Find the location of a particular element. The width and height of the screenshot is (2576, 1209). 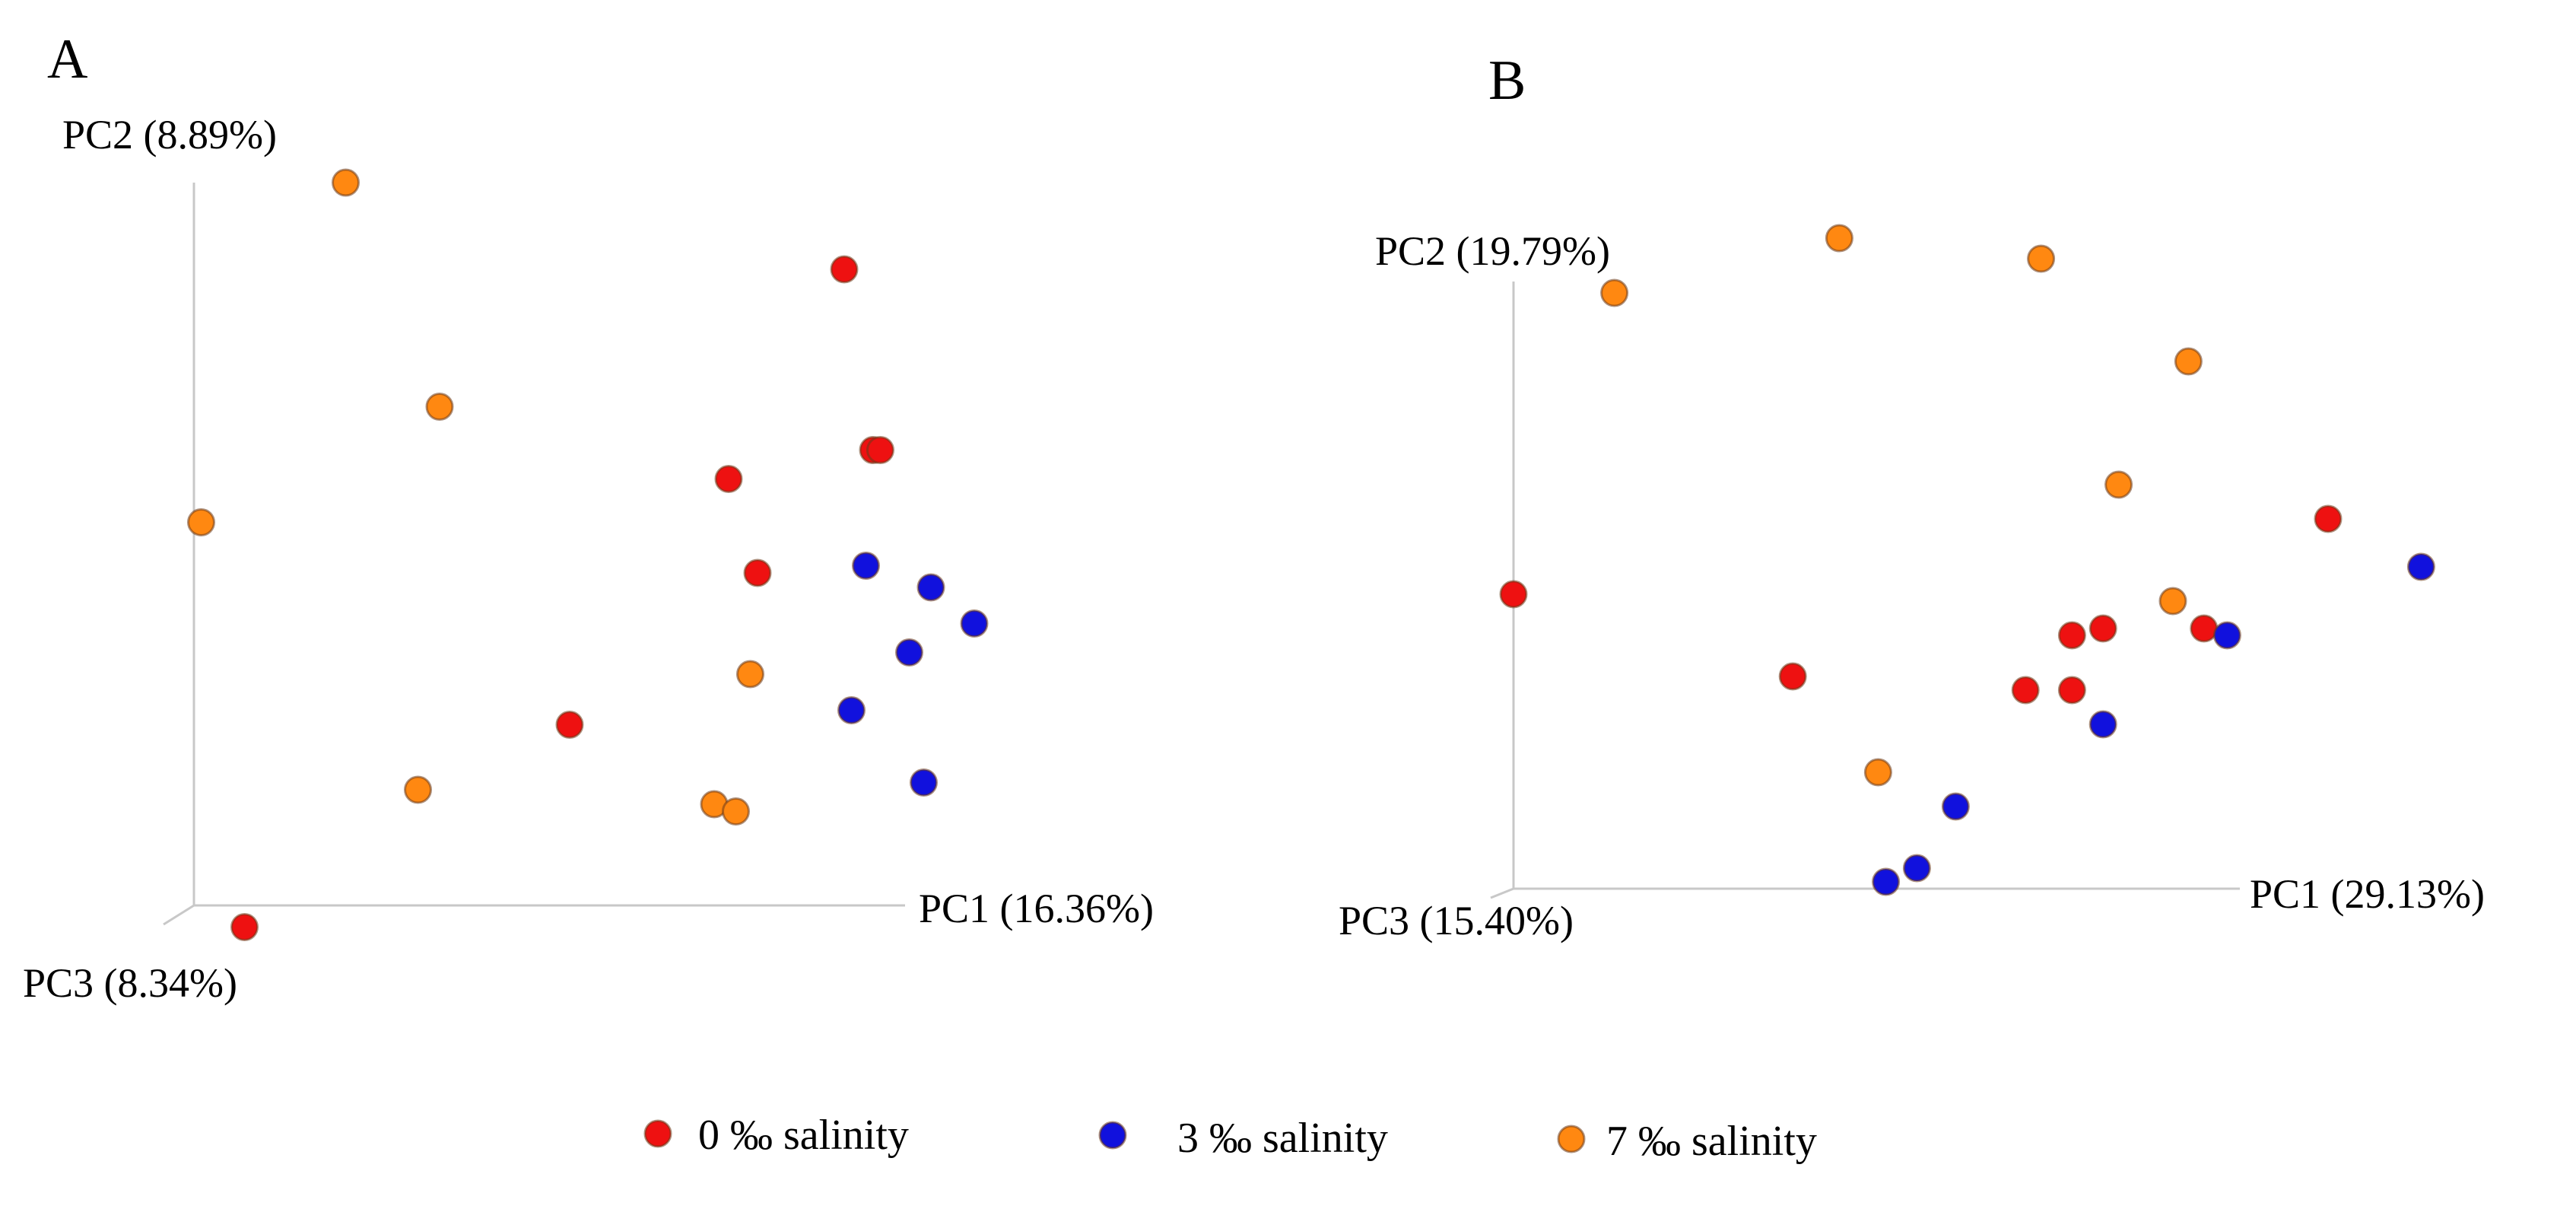

legend-label-2: 7 ‰ salinity is located at coordinates (1711, 1141).